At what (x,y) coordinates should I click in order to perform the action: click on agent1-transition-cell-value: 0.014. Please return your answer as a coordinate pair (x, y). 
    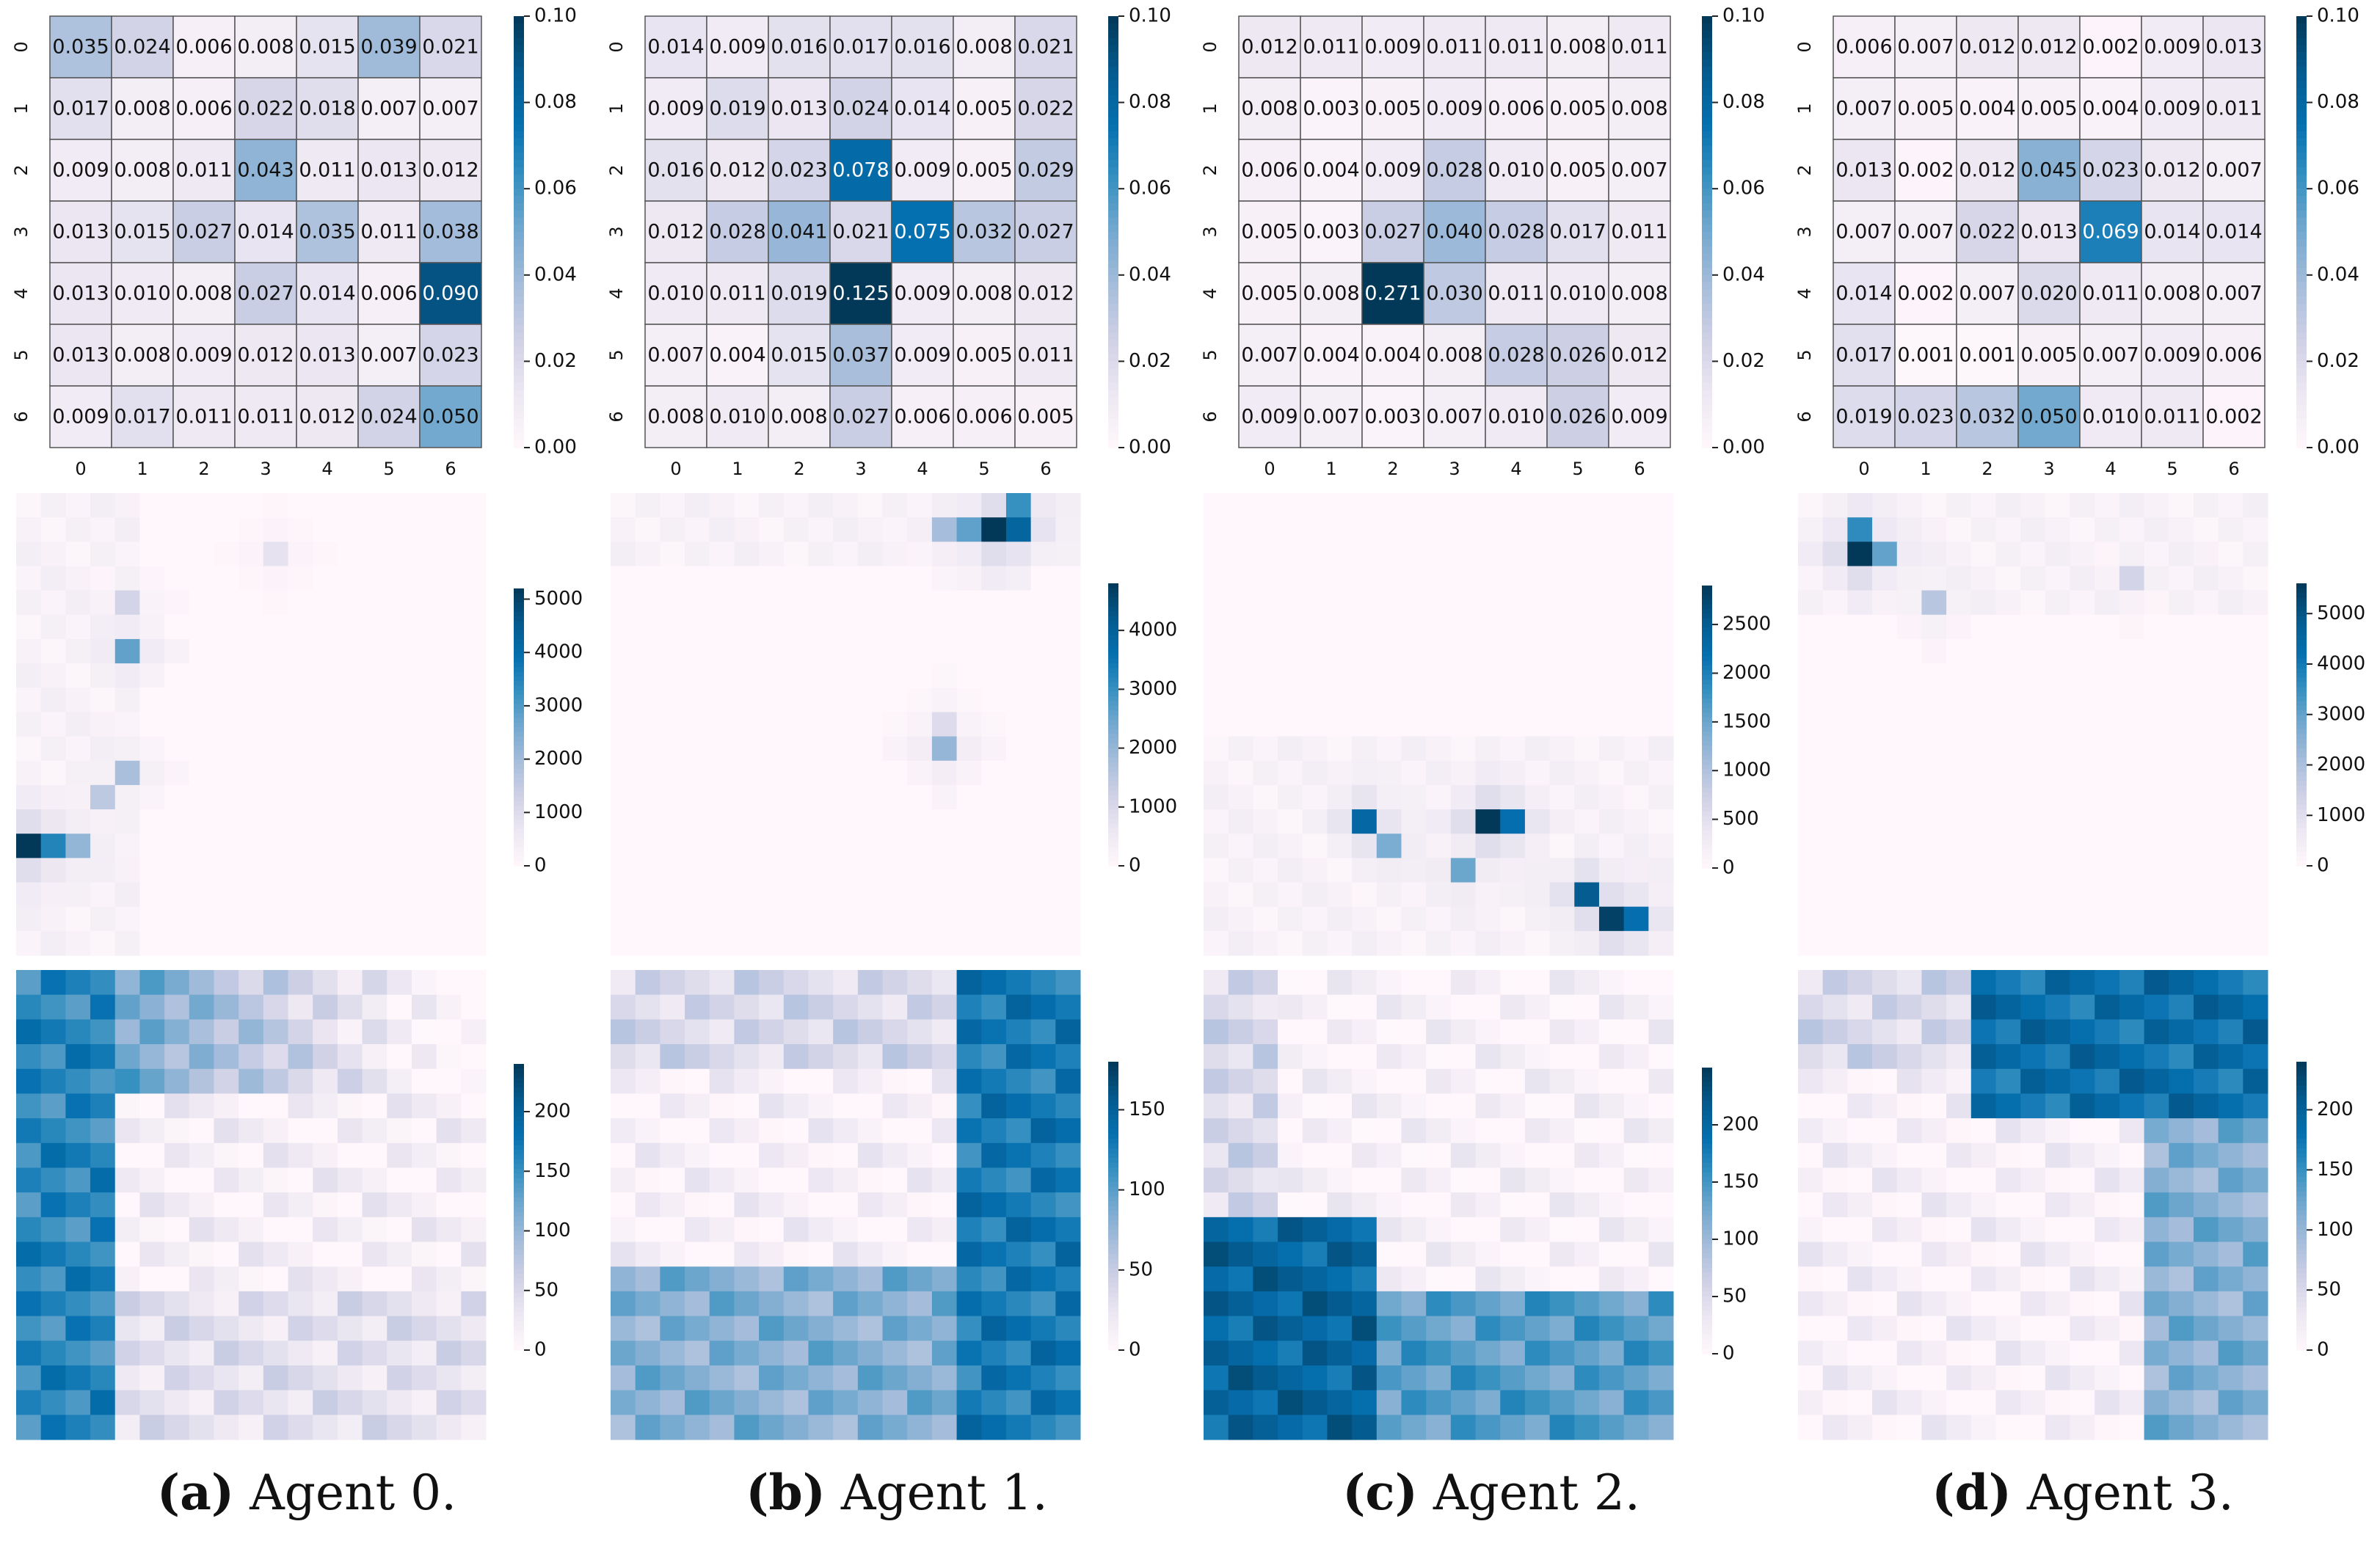
    Looking at the image, I should click on (922, 109).